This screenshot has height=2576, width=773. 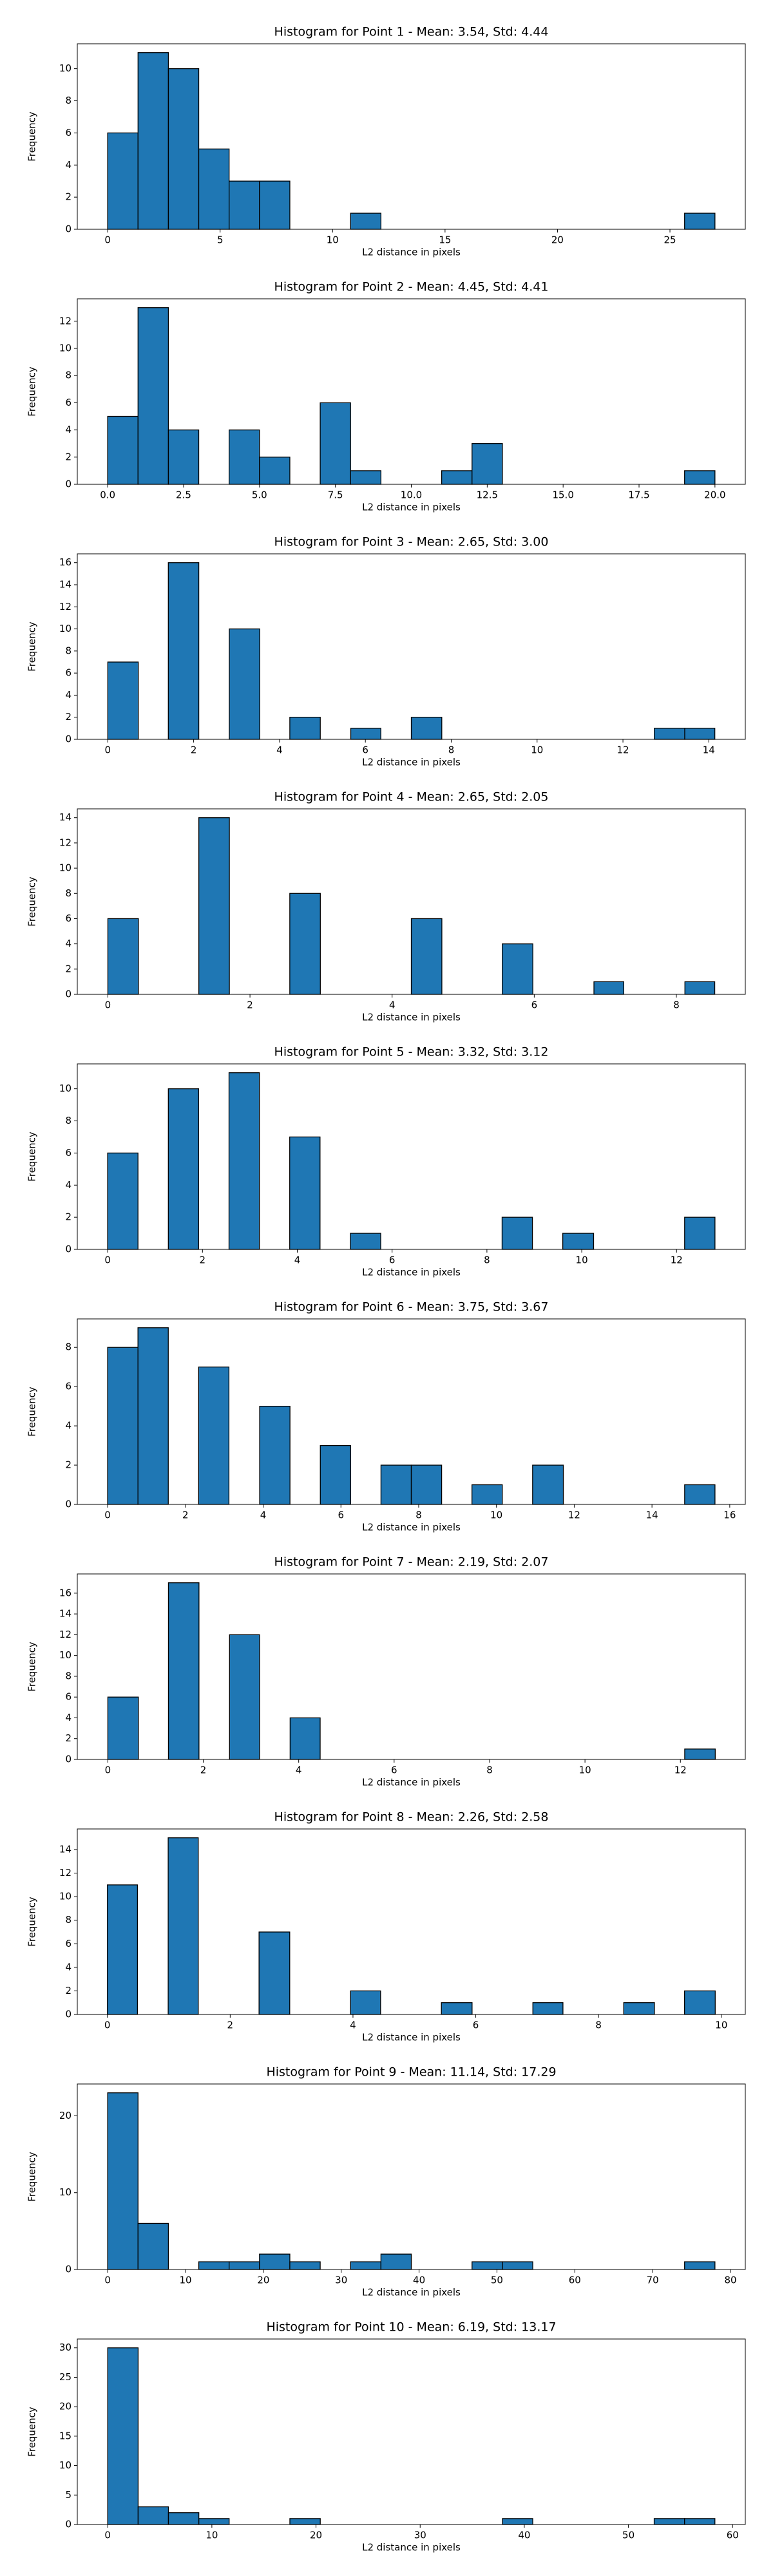 What do you see at coordinates (65, 2406) in the screenshot?
I see `y-tick-label: 20` at bounding box center [65, 2406].